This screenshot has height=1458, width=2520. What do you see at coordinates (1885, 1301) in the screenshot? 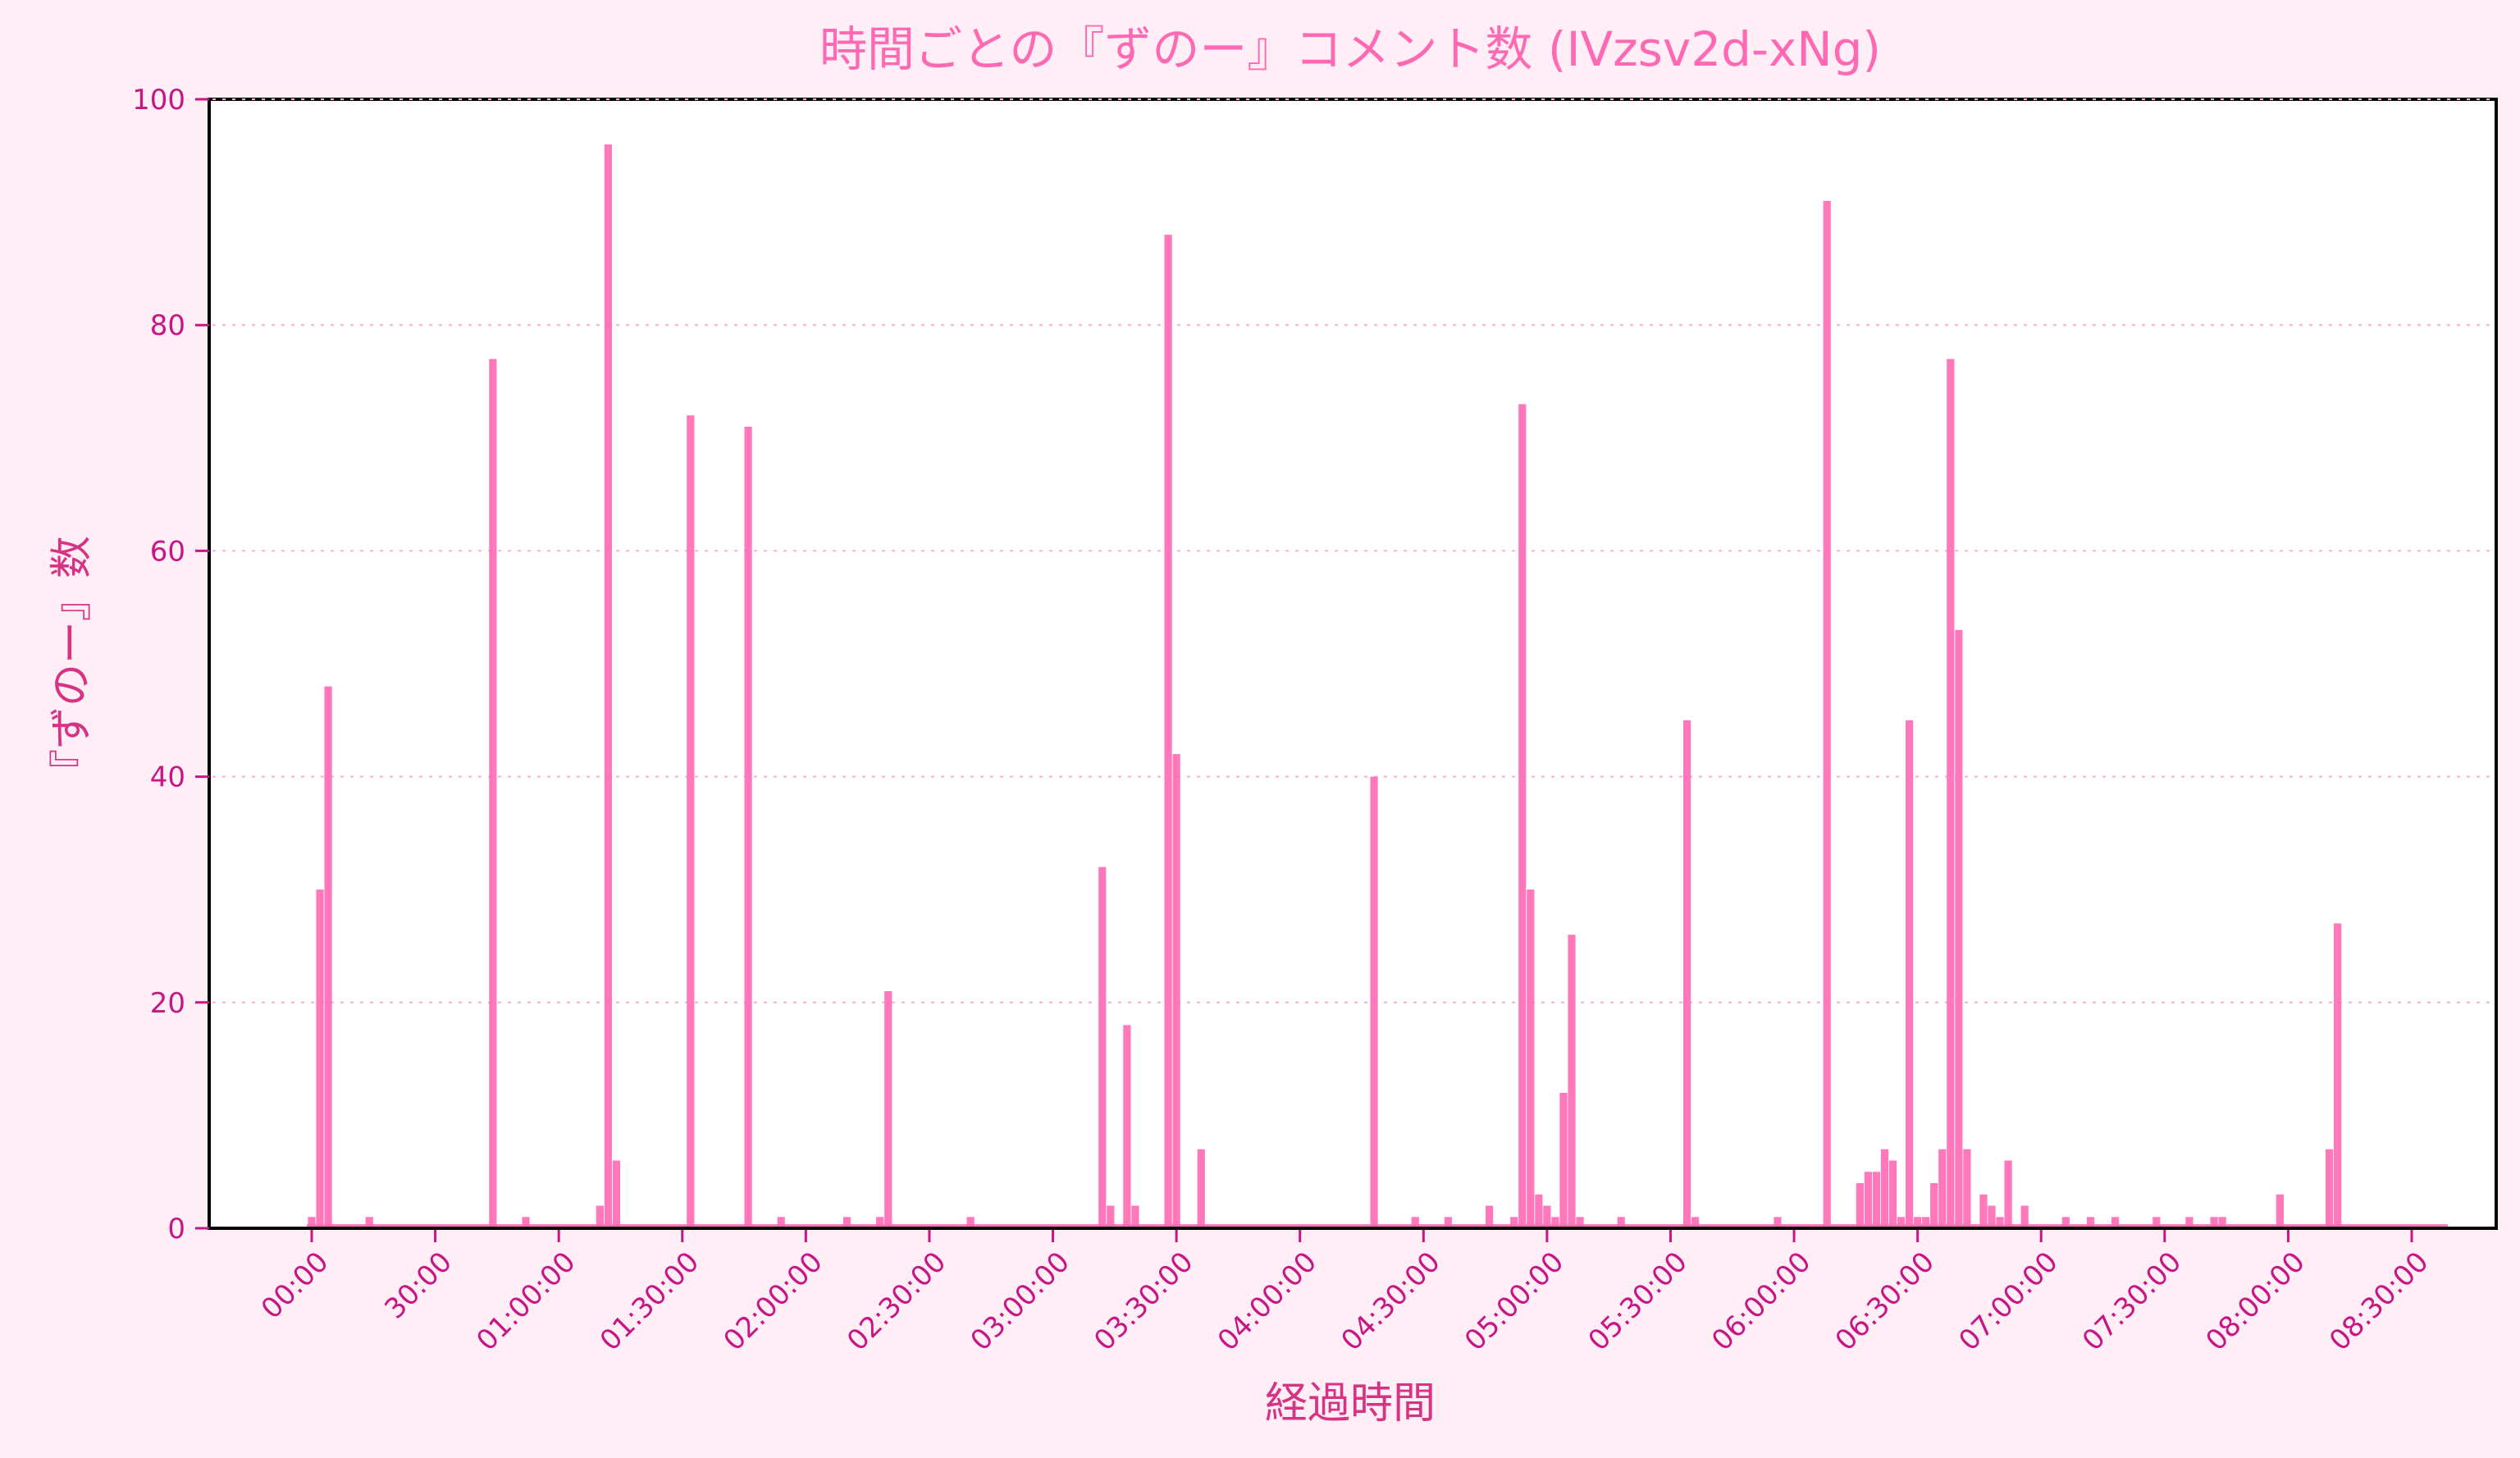
I see `x-tick-label: 06:30:00` at bounding box center [1885, 1301].